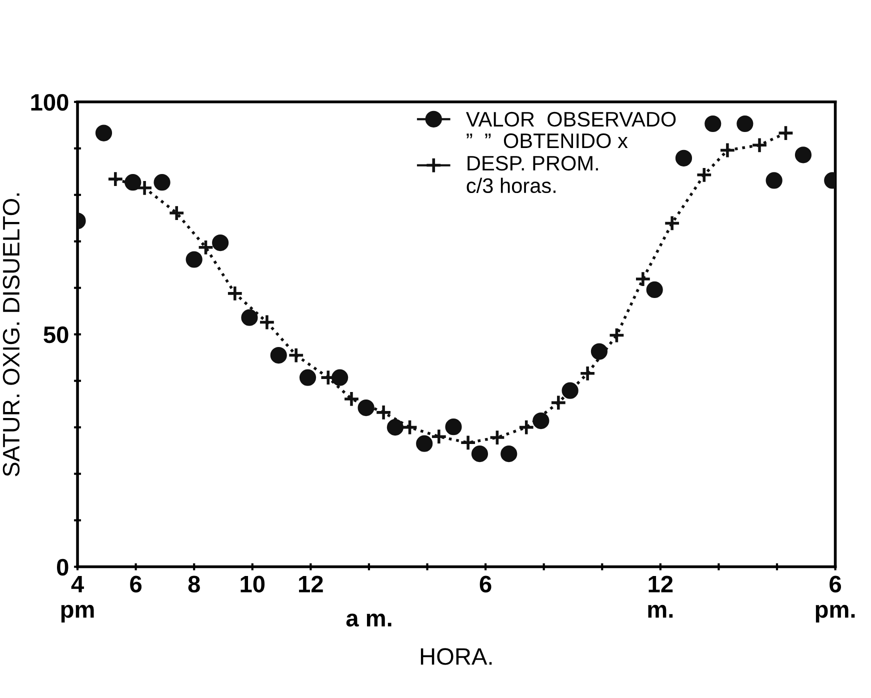 The width and height of the screenshot is (871, 698). Describe the element at coordinates (194, 584) in the screenshot. I see `x-tick-label: 8` at that location.